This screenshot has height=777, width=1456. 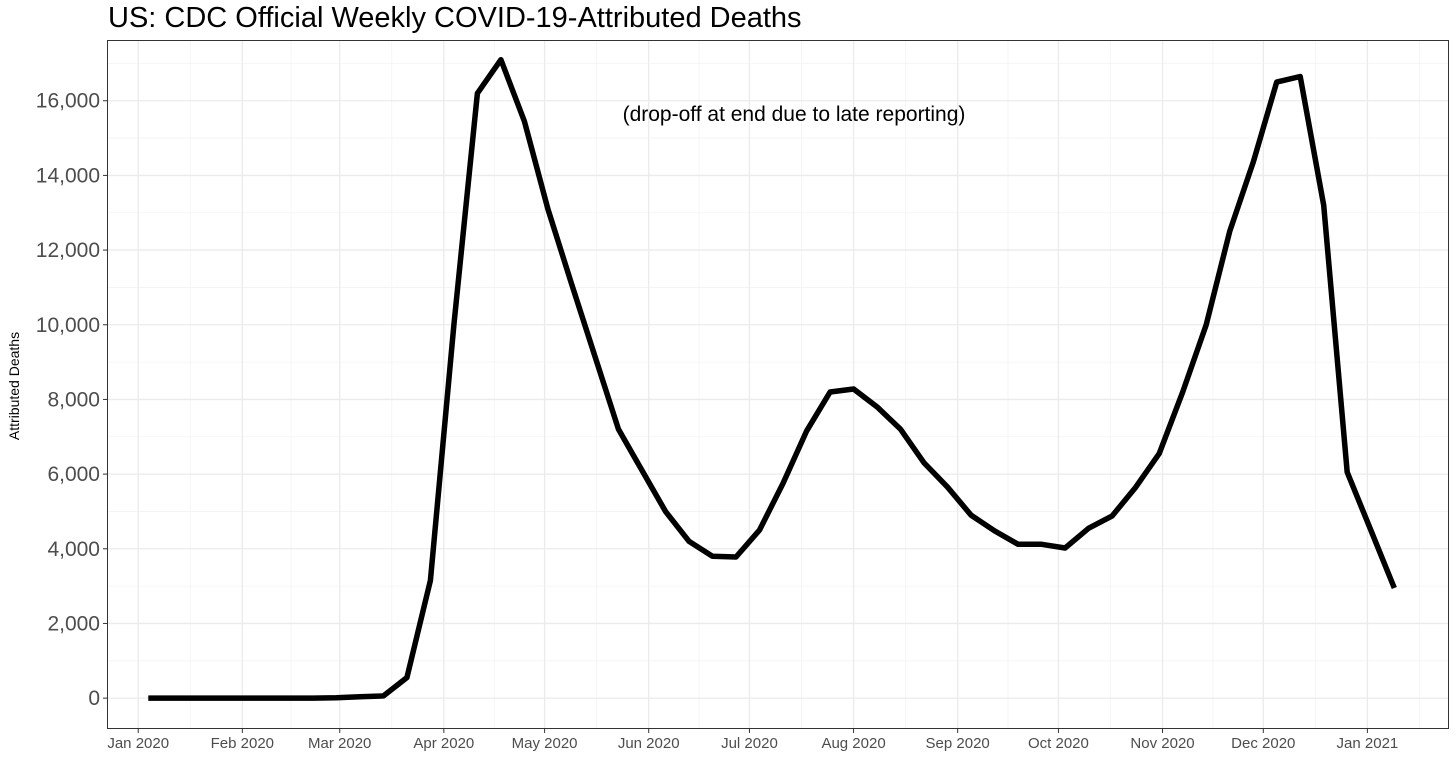 What do you see at coordinates (545, 743) in the screenshot?
I see `x-tick-label: May 2020` at bounding box center [545, 743].